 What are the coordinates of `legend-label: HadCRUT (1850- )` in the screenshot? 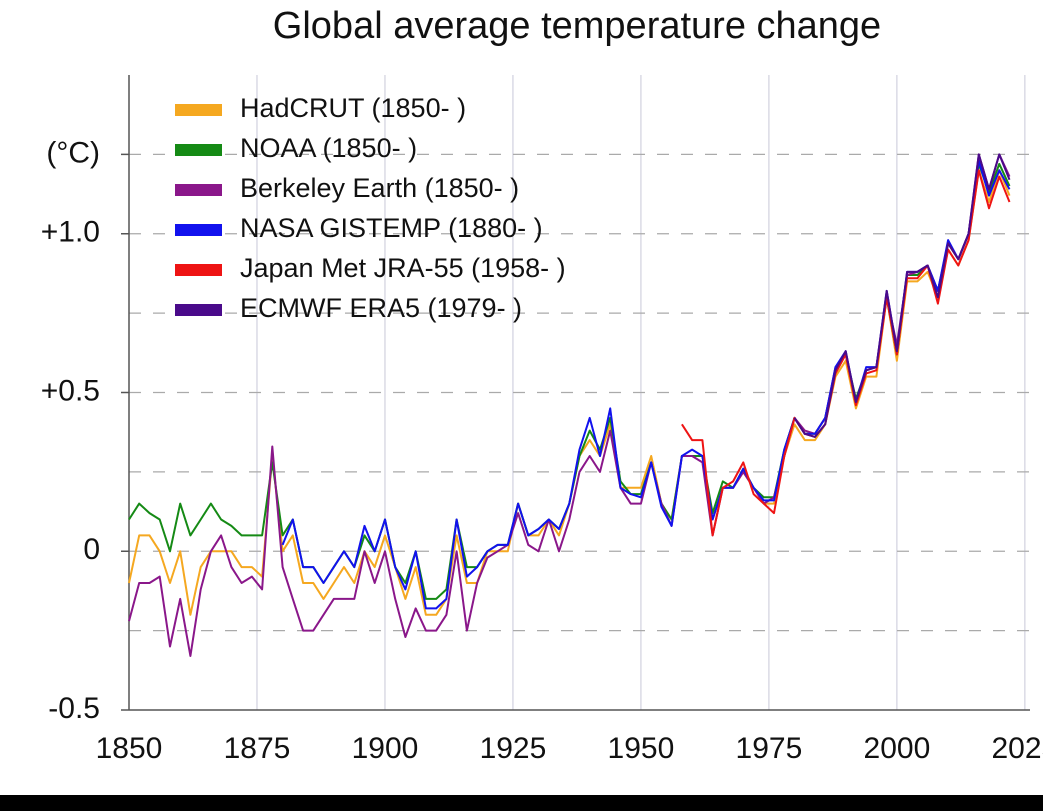 It's located at (353, 108).